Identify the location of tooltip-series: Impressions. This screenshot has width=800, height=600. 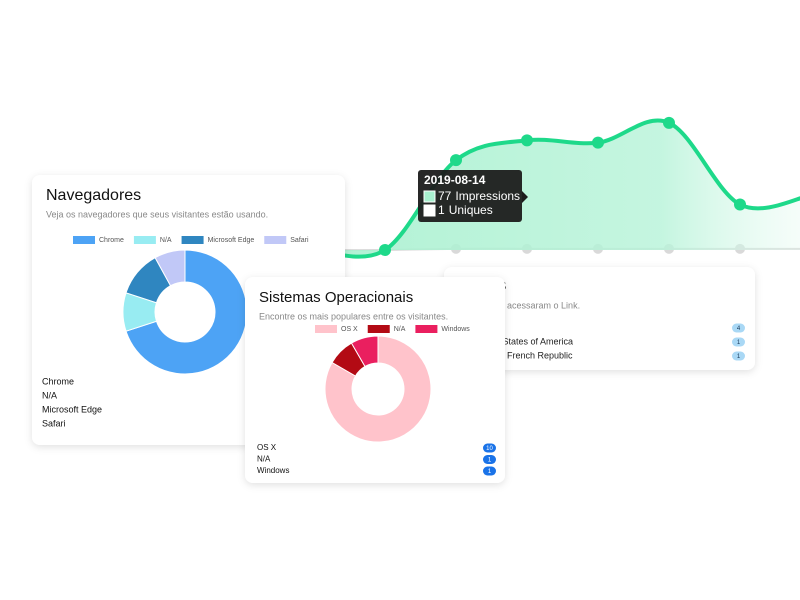
(487, 196).